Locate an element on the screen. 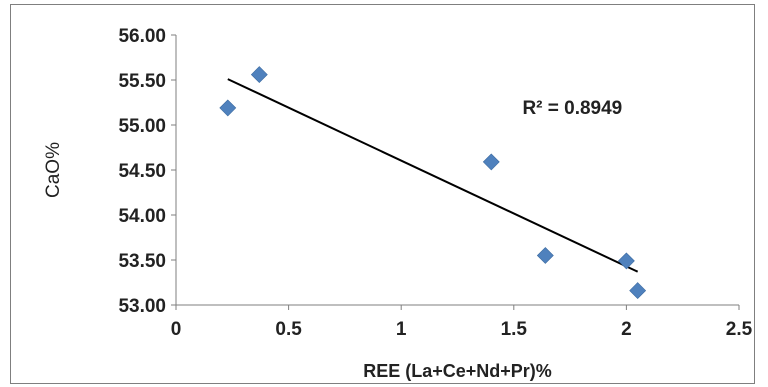  y-tick-label: 54.00 is located at coordinates (142, 216).